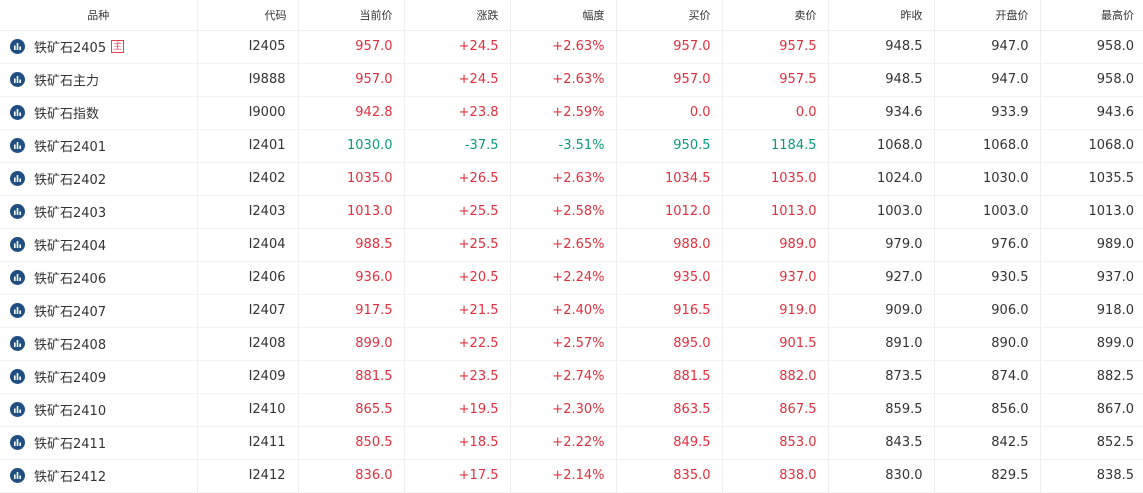 The height and width of the screenshot is (493, 1143). Describe the element at coordinates (70, 147) in the screenshot. I see `instrument-name: 铁矿石2401` at that location.